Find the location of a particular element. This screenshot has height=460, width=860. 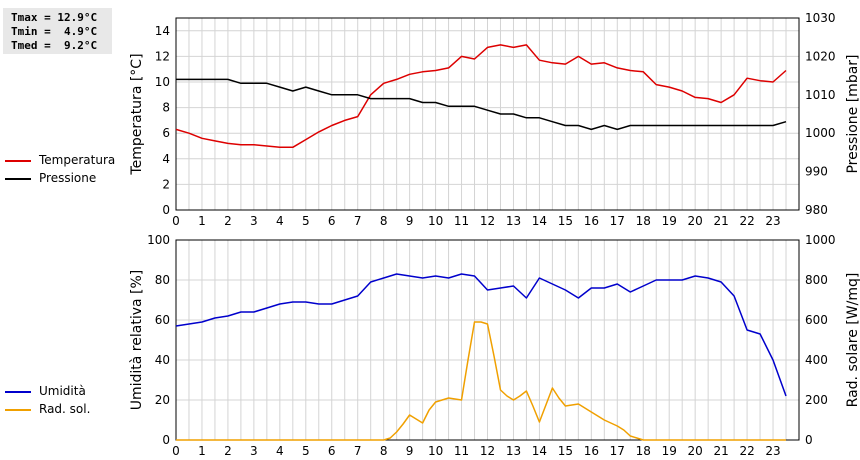

y-left-tick-label: 60 is located at coordinates (162, 320).